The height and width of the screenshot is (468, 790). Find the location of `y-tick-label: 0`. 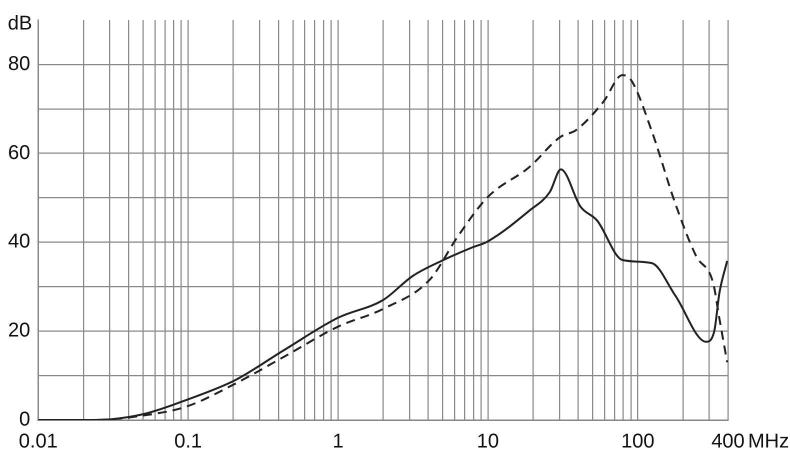

y-tick-label: 0 is located at coordinates (24, 419).